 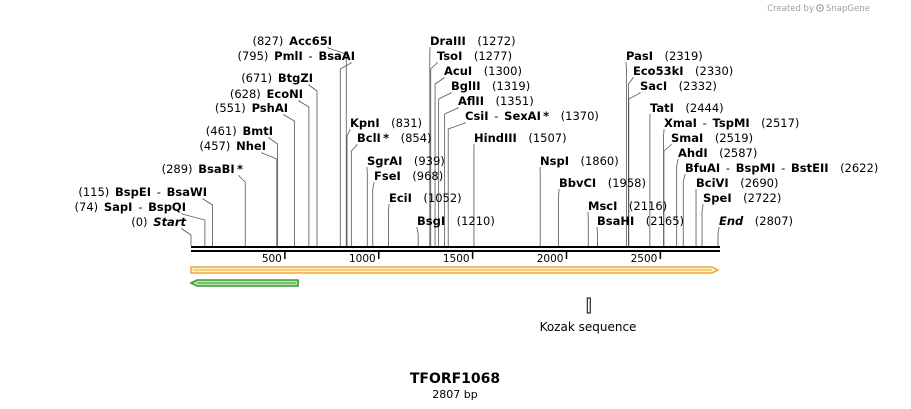 What do you see at coordinates (495, 138) in the screenshot?
I see `site-text: HindIII` at bounding box center [495, 138].